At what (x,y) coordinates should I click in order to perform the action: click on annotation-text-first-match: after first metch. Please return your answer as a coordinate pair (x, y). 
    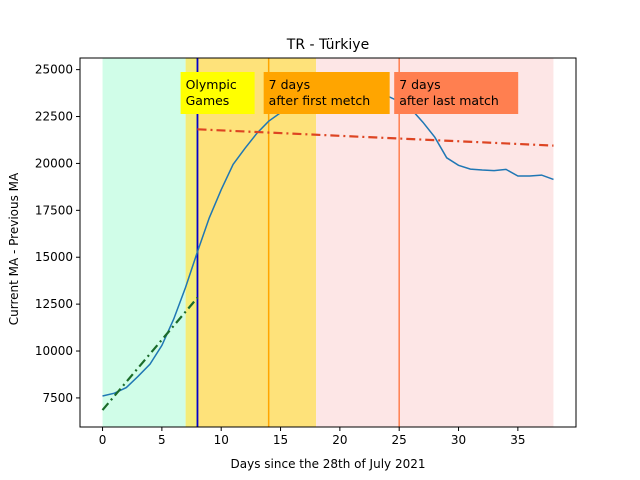
    Looking at the image, I should click on (320, 100).